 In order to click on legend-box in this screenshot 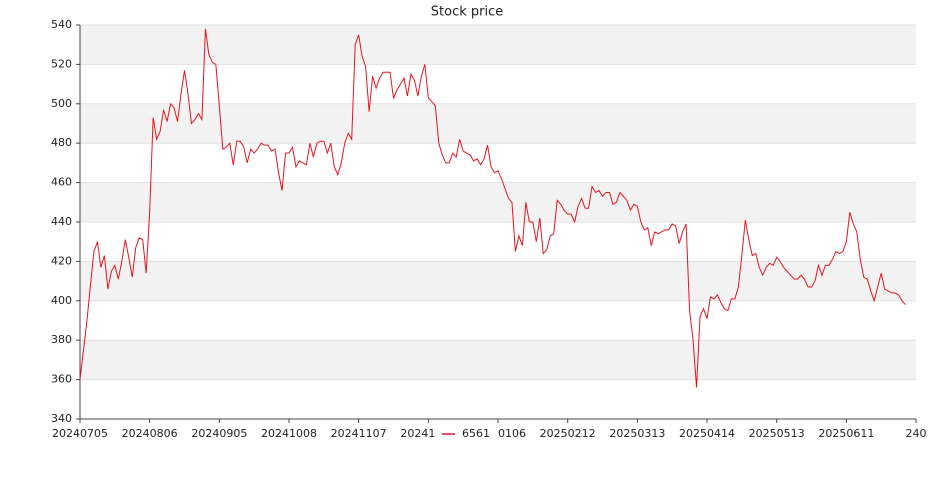, I will do `click(467, 434)`.